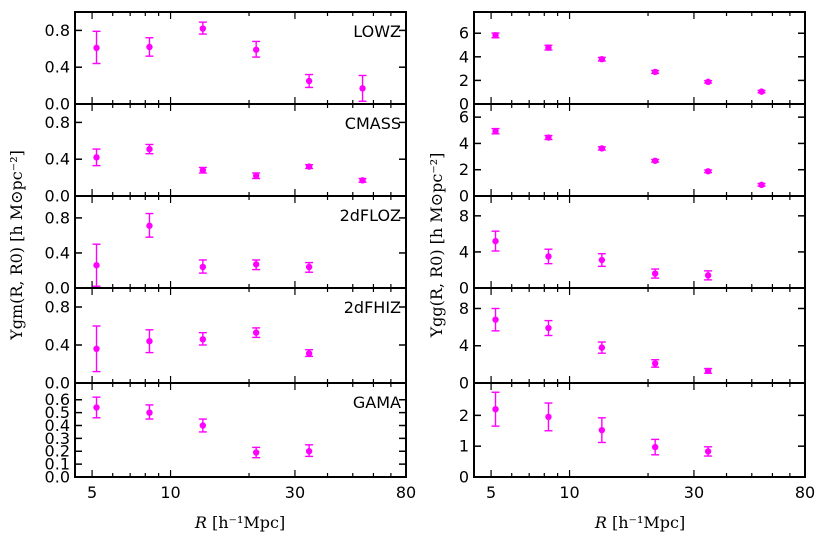  What do you see at coordinates (57, 438) in the screenshot?
I see `y-tick-label: 0.3` at bounding box center [57, 438].